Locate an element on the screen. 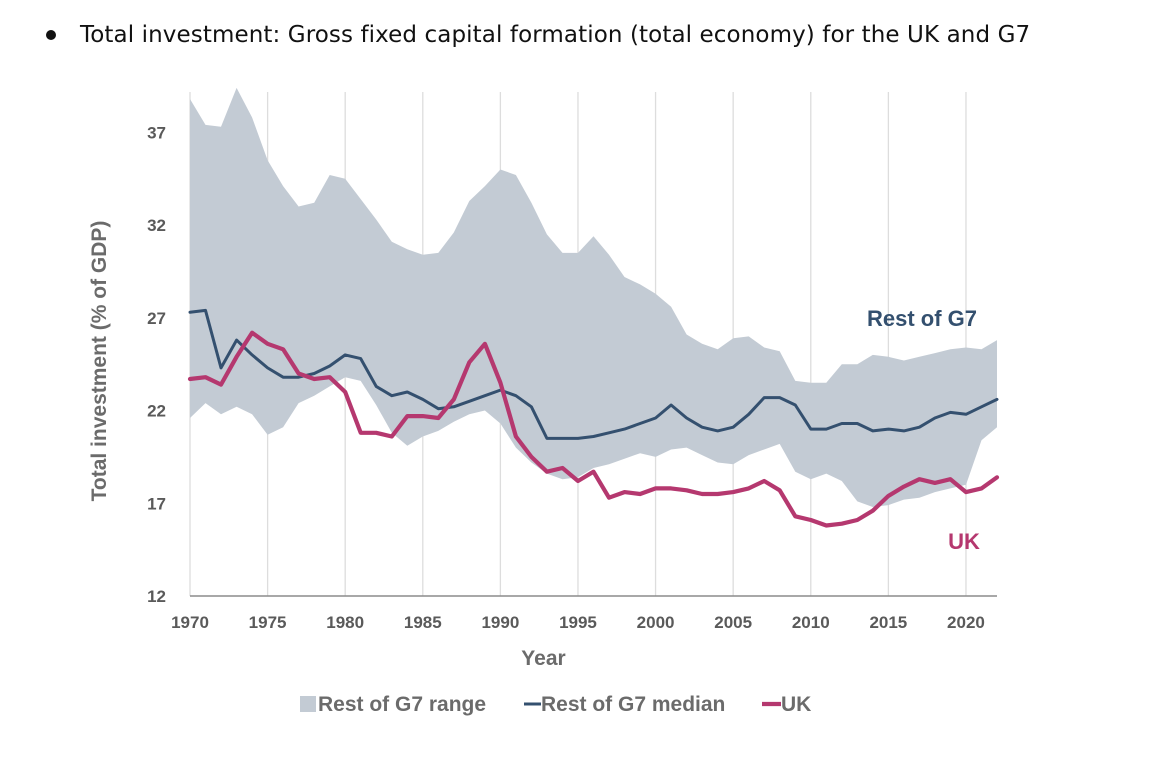 This screenshot has width=1170, height=757. y-tick-label-32: 32 is located at coordinates (156, 225).